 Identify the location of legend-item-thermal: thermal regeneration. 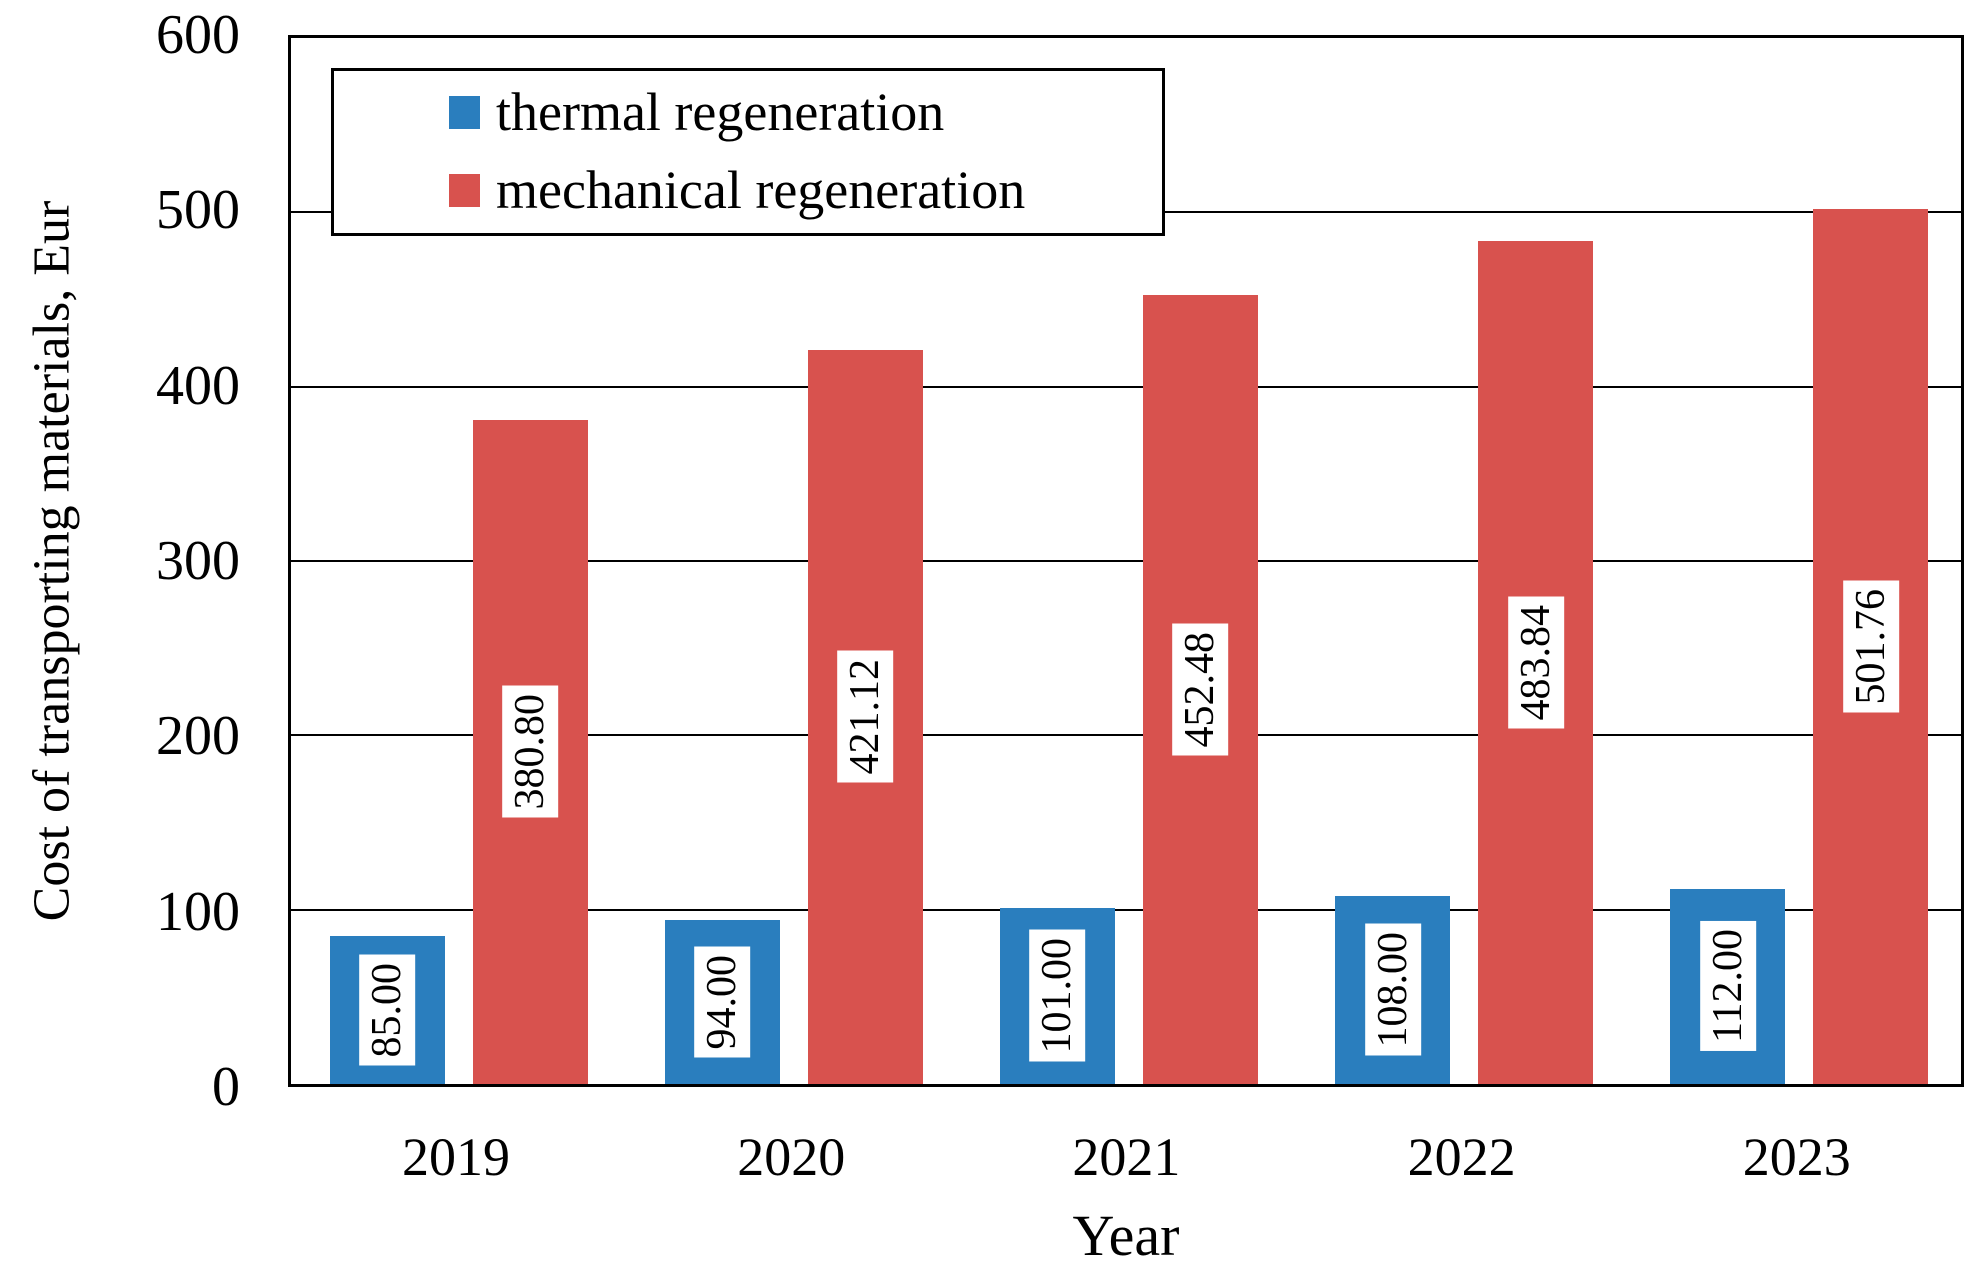
(805, 112).